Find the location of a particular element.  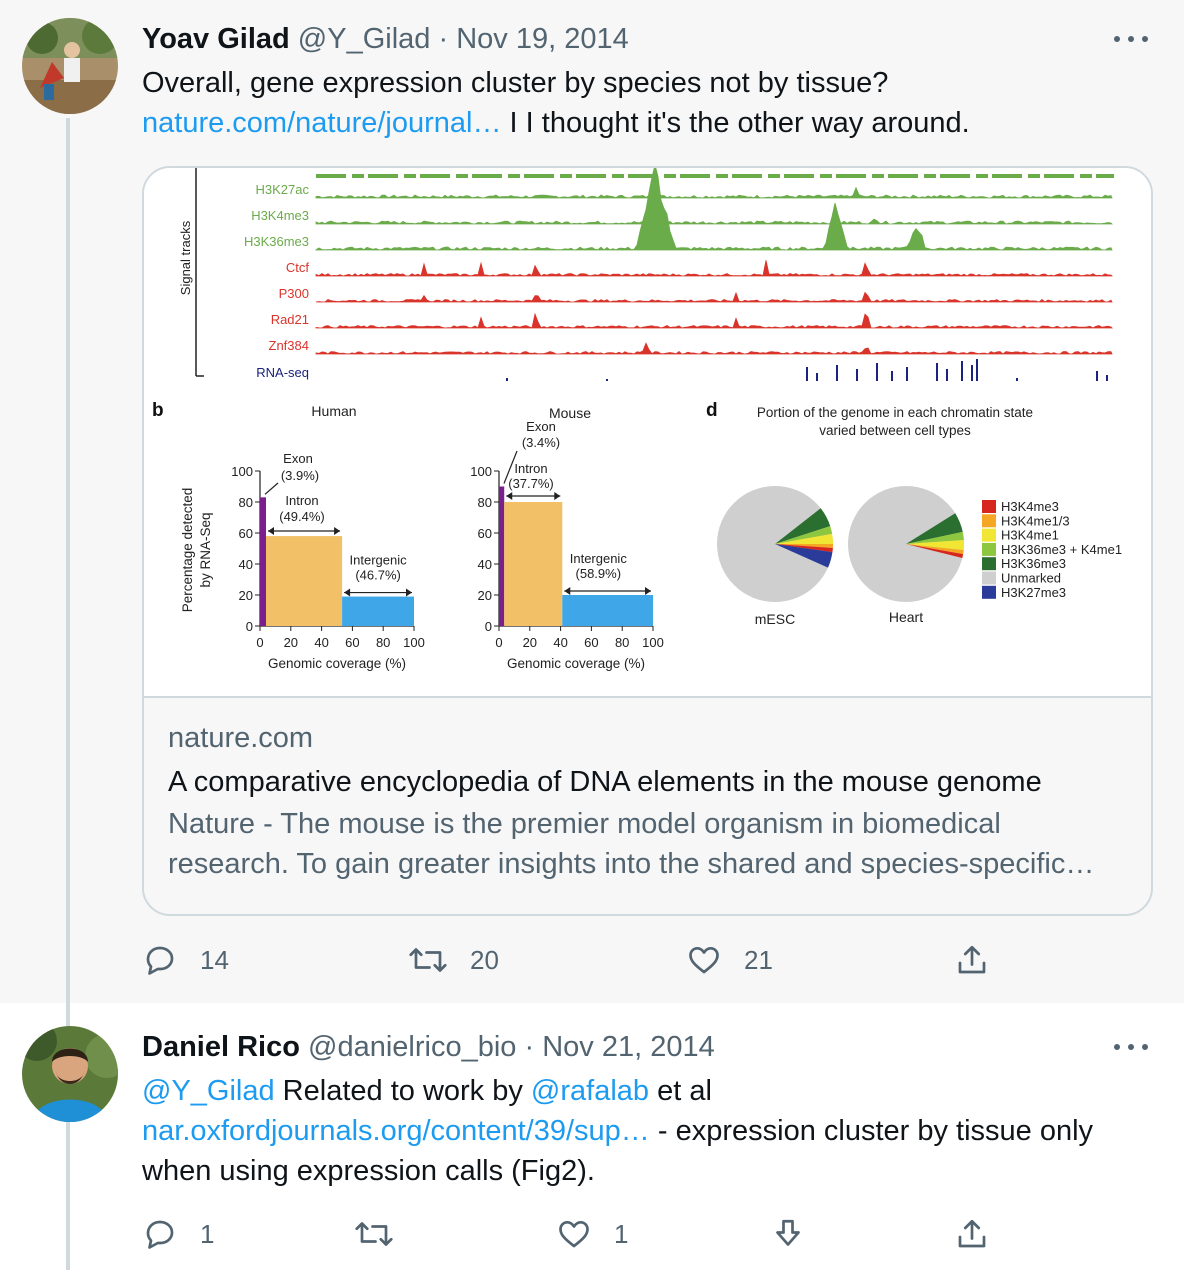

retweet-button: 20 is located at coordinates (453, 960).